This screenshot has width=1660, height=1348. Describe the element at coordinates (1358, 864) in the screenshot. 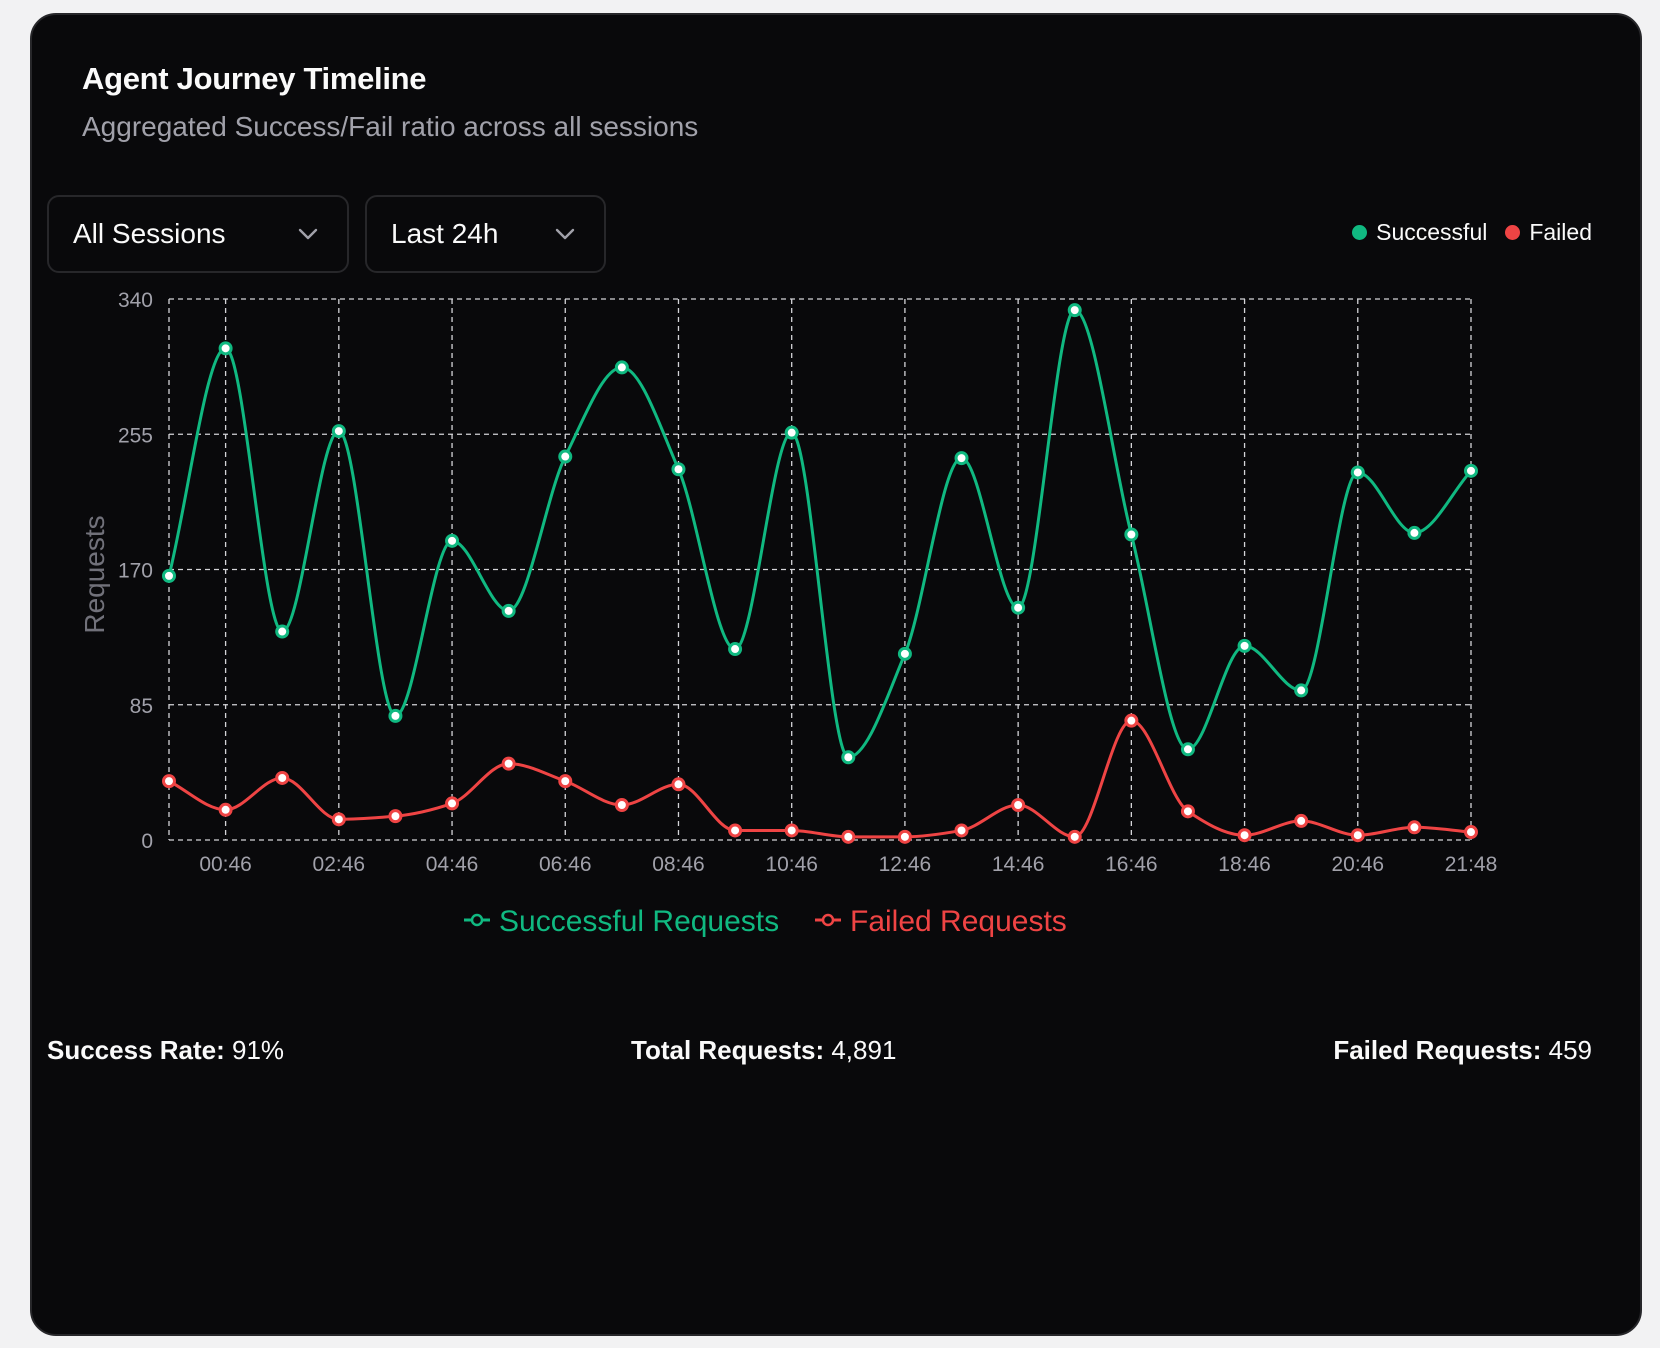

I see `x-tick-label: 20:46` at that location.